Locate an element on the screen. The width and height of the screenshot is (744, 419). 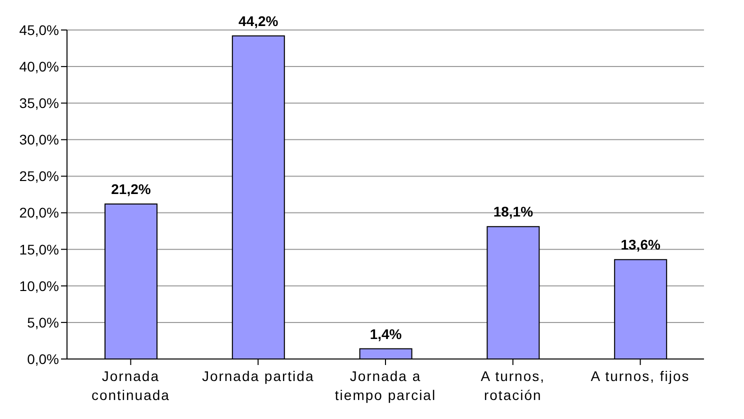
y-tick-label: 35,0% is located at coordinates (39, 103).